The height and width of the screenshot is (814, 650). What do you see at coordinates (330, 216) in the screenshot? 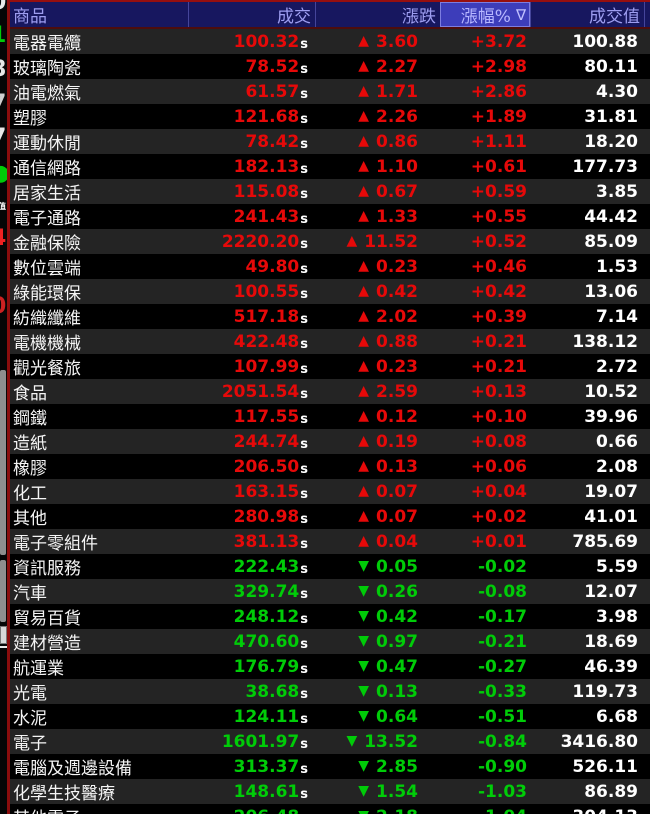
I see `table-row: 電子通路 241.43 s ▲ 1.33 +0.55 44.42` at bounding box center [330, 216].